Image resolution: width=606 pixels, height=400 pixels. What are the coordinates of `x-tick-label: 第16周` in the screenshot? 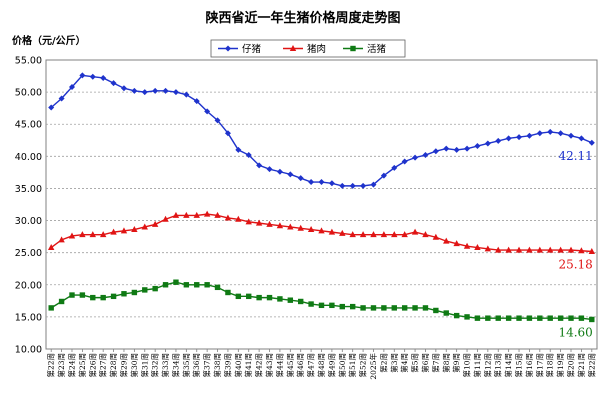 It's located at (529, 365).